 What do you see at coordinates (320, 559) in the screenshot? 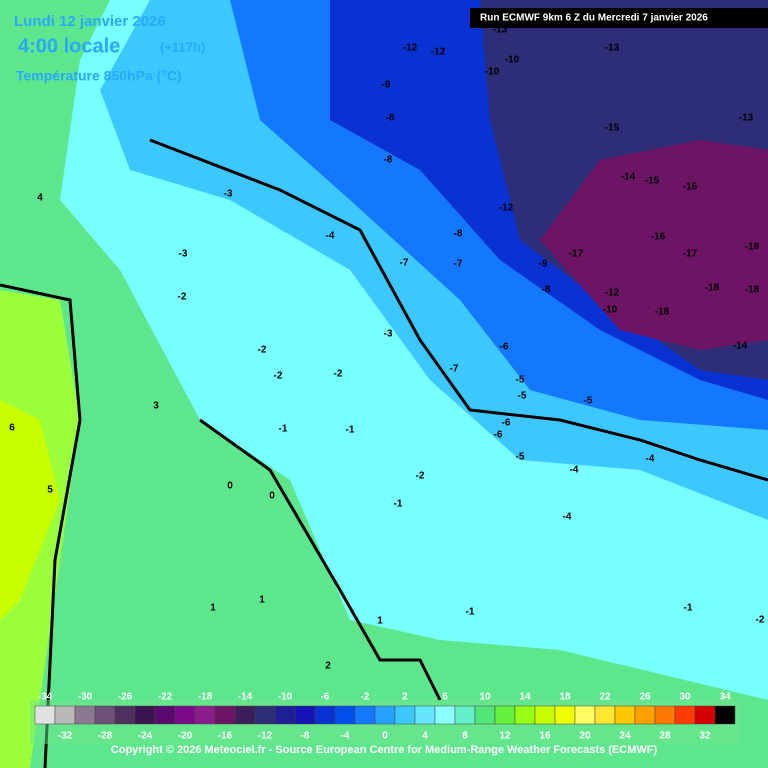
I see `isotherm` at bounding box center [320, 559].